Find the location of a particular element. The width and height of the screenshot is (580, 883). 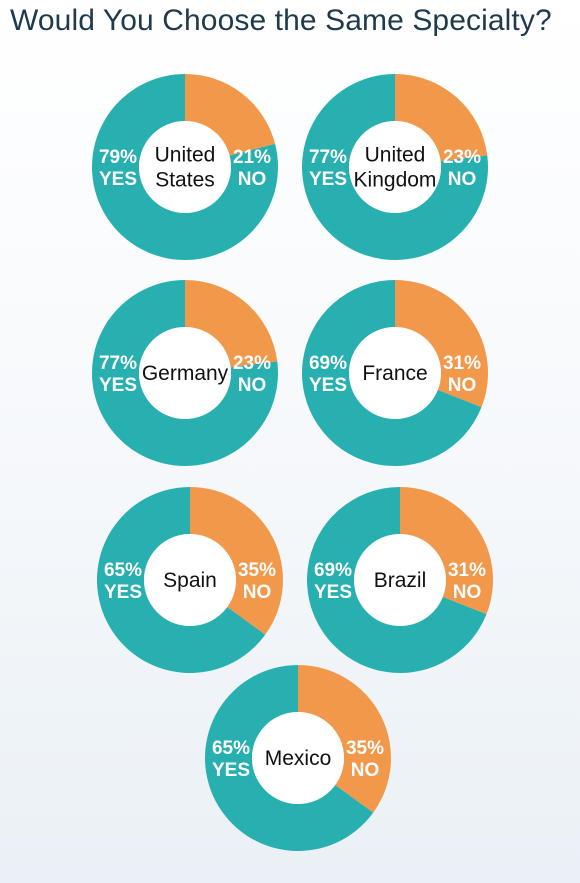

donut-chart: Mexico 65%YES 35%NO is located at coordinates (297, 758).